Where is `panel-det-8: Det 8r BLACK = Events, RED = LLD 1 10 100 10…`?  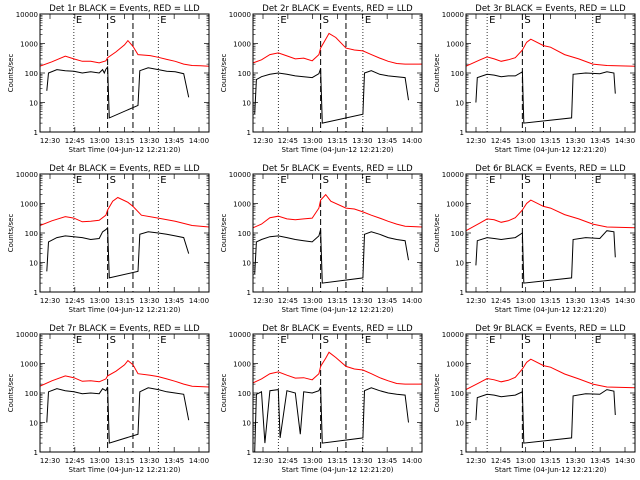 panel-det-8: Det 8r BLACK = Events, RED = LLD 1 10 100 10… is located at coordinates (321, 399).